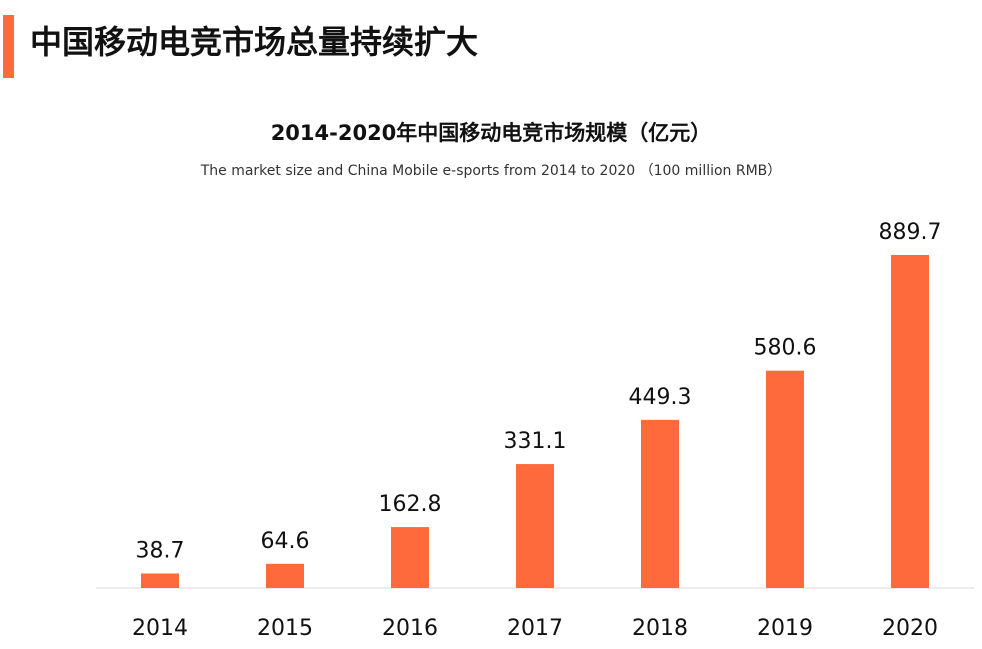 The height and width of the screenshot is (649, 982). What do you see at coordinates (910, 628) in the screenshot?
I see `x-tick-label-2020: 2020` at bounding box center [910, 628].